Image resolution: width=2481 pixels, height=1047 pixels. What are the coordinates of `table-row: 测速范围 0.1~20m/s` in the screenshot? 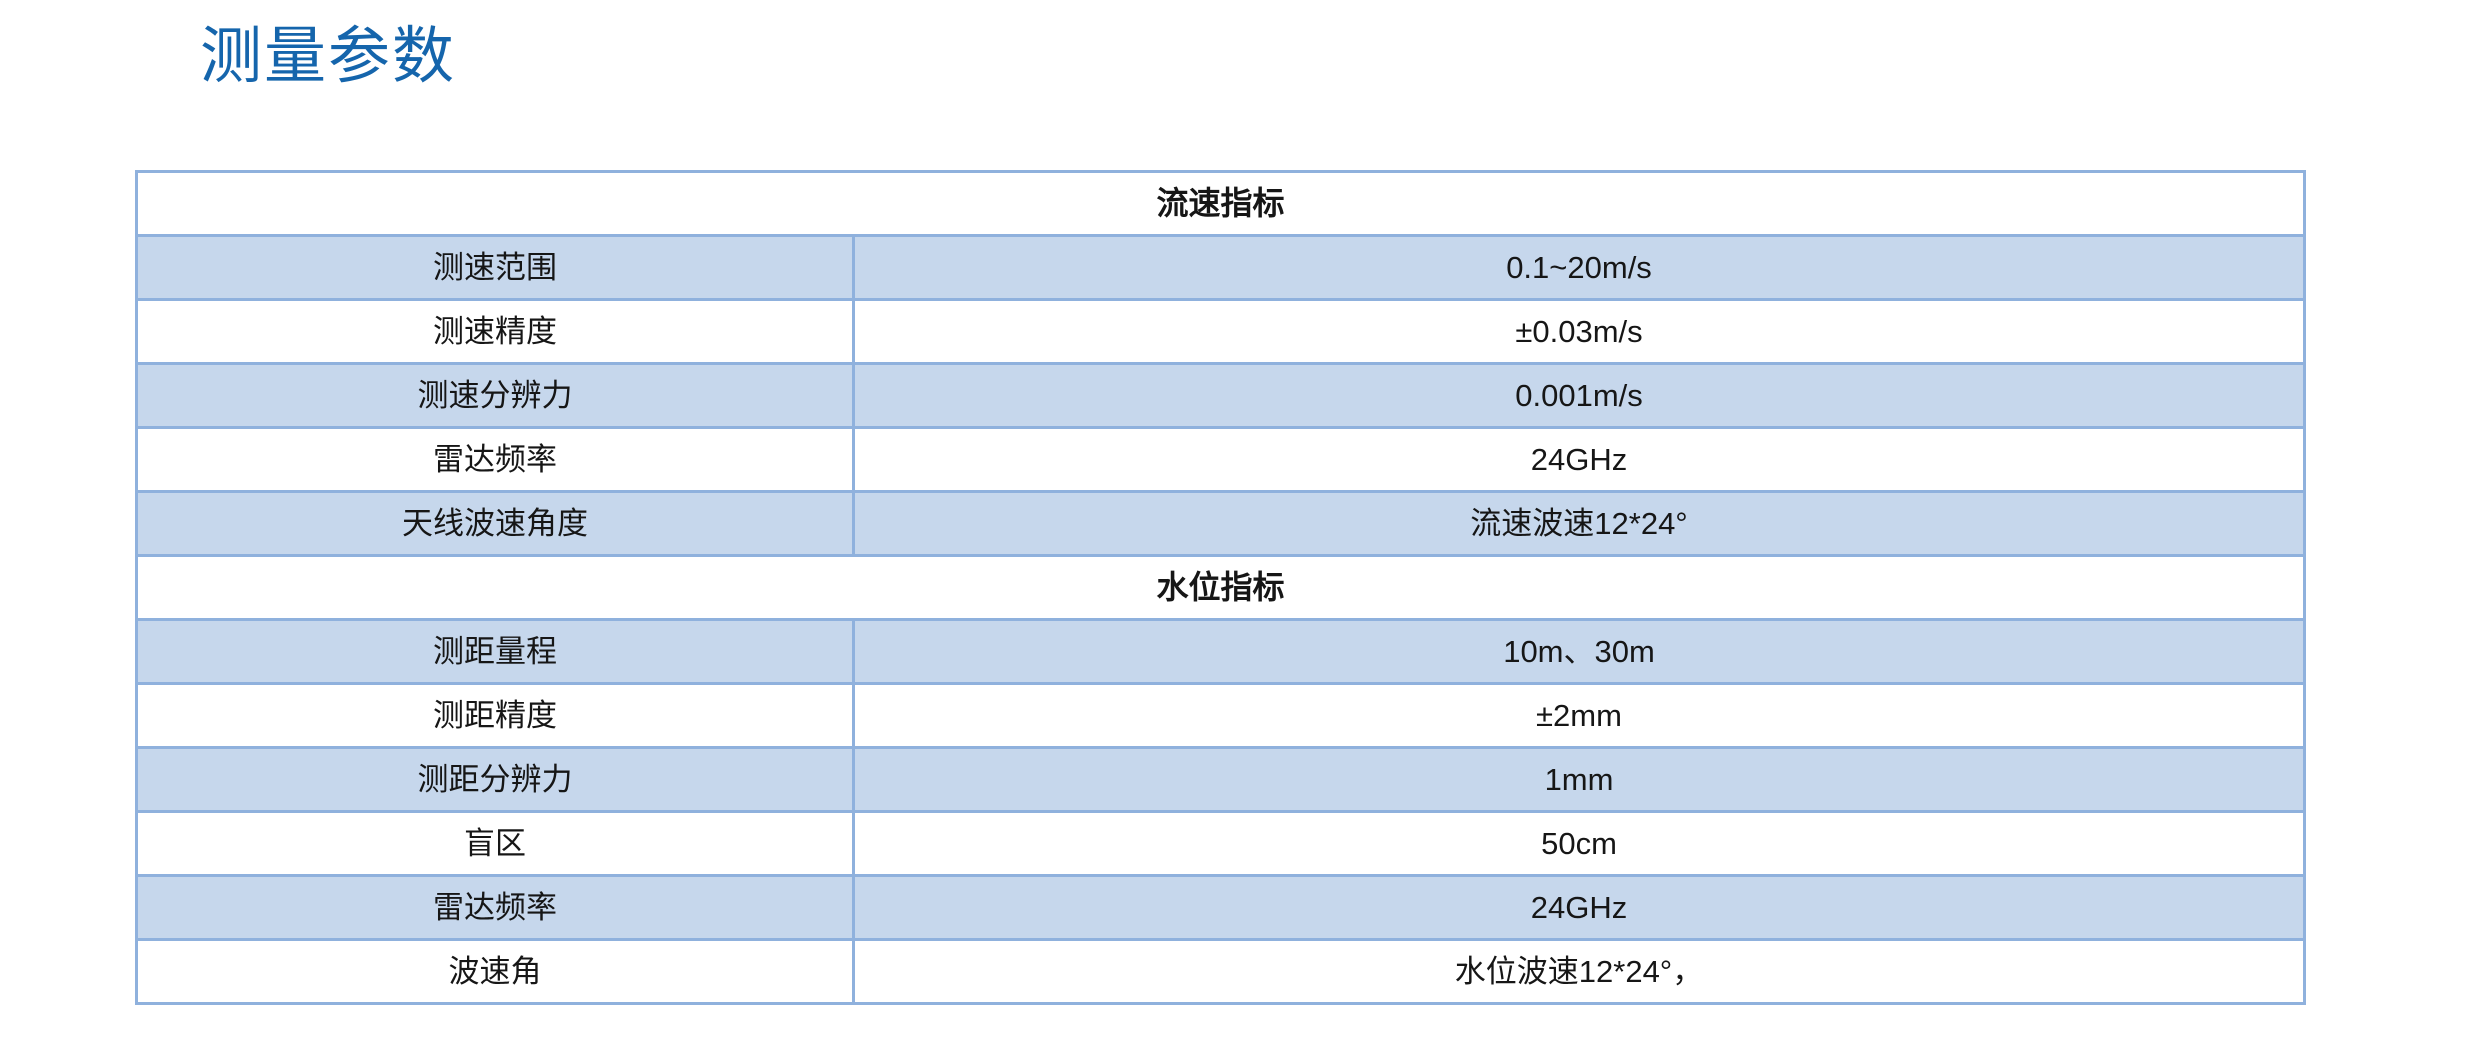 It's located at (1221, 267).